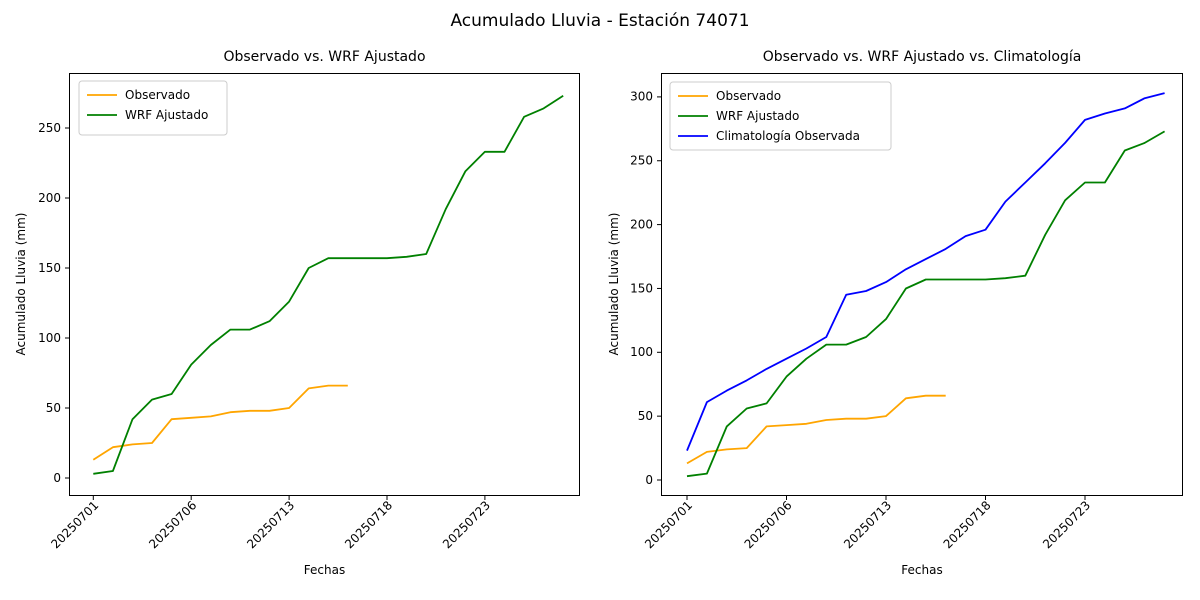 The height and width of the screenshot is (600, 1200). I want to click on right-y-axis-label: Acumulado Lluvia (mm), so click(614, 284).